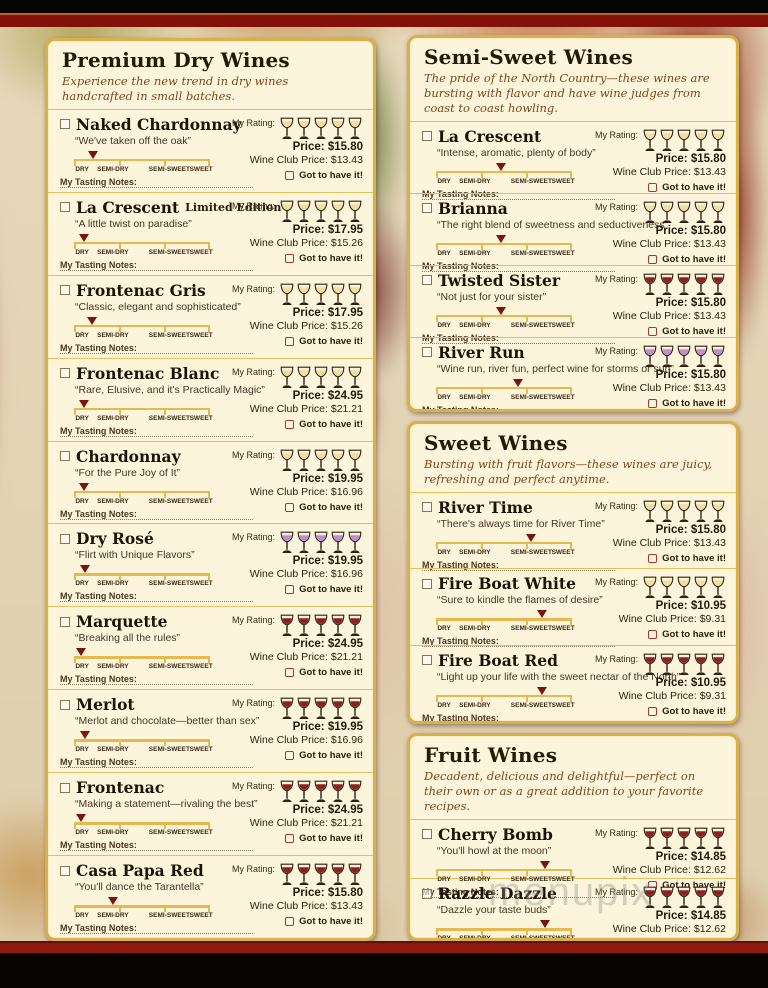 This screenshot has width=768, height=988. What do you see at coordinates (687, 634) in the screenshot?
I see `got-to-have-row: Got to have it!` at bounding box center [687, 634].